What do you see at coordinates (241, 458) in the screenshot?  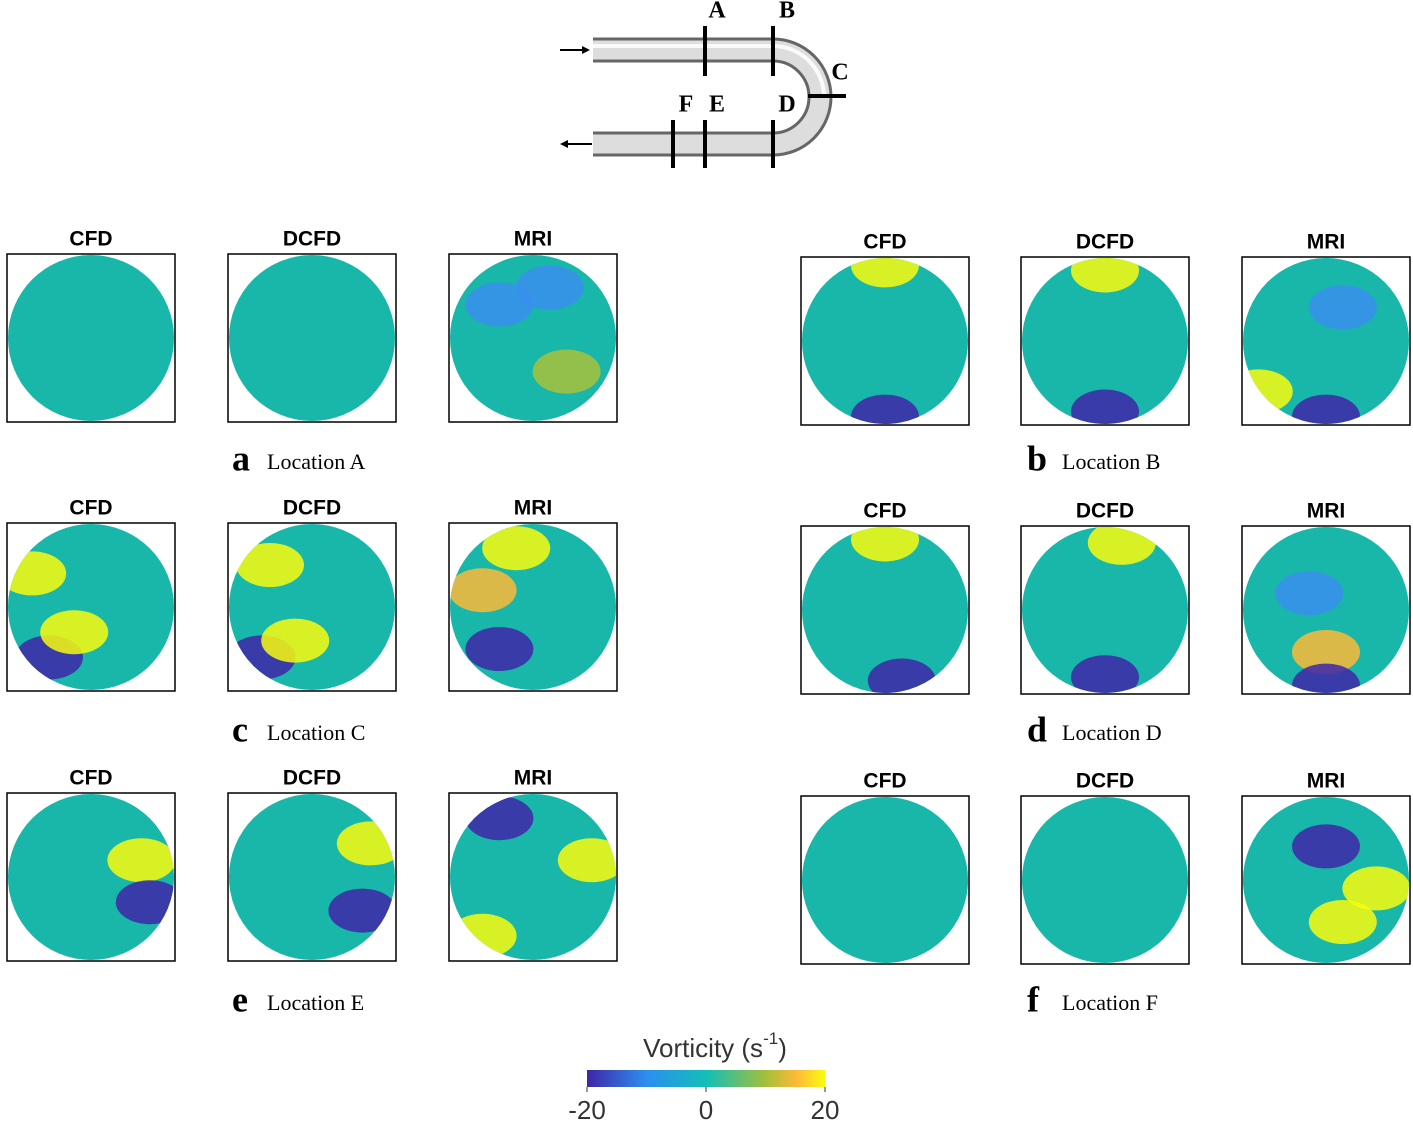 I see `panel-letter: a` at bounding box center [241, 458].